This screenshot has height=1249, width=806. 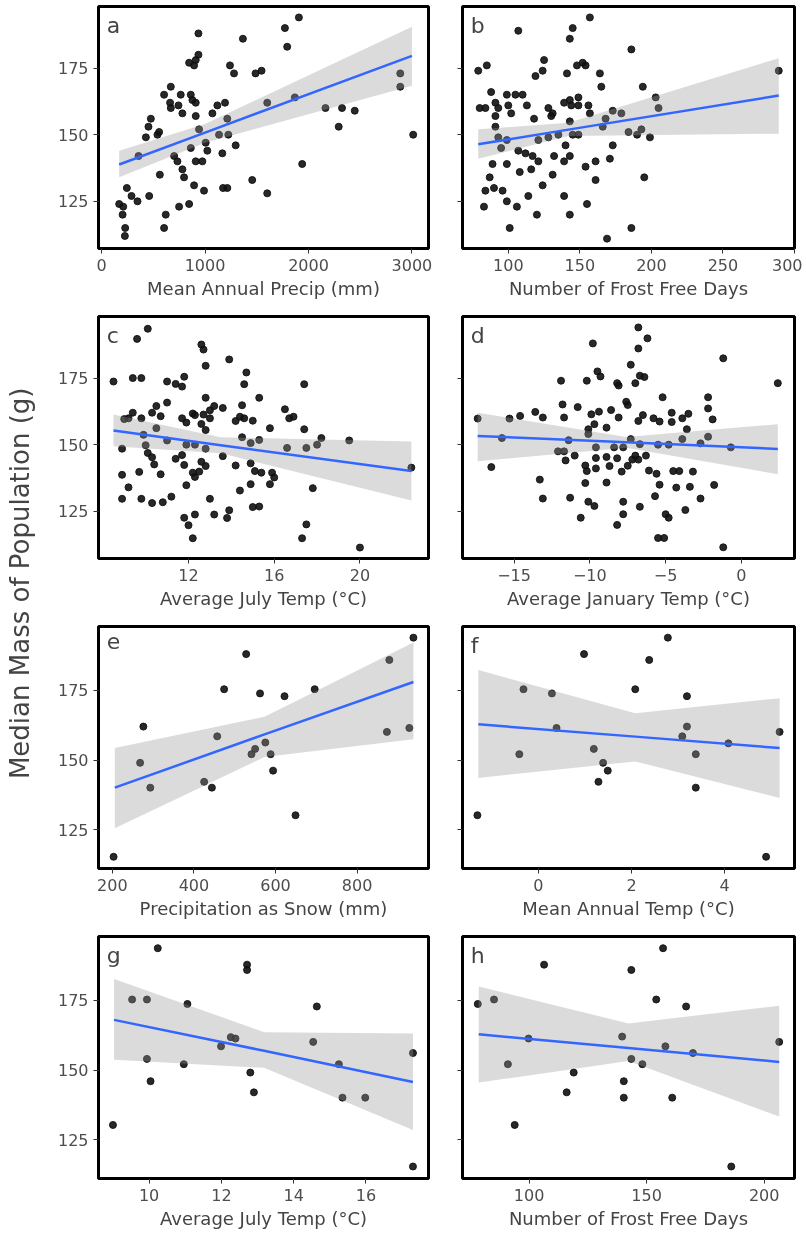 I want to click on annotation: d, so click(x=477, y=335).